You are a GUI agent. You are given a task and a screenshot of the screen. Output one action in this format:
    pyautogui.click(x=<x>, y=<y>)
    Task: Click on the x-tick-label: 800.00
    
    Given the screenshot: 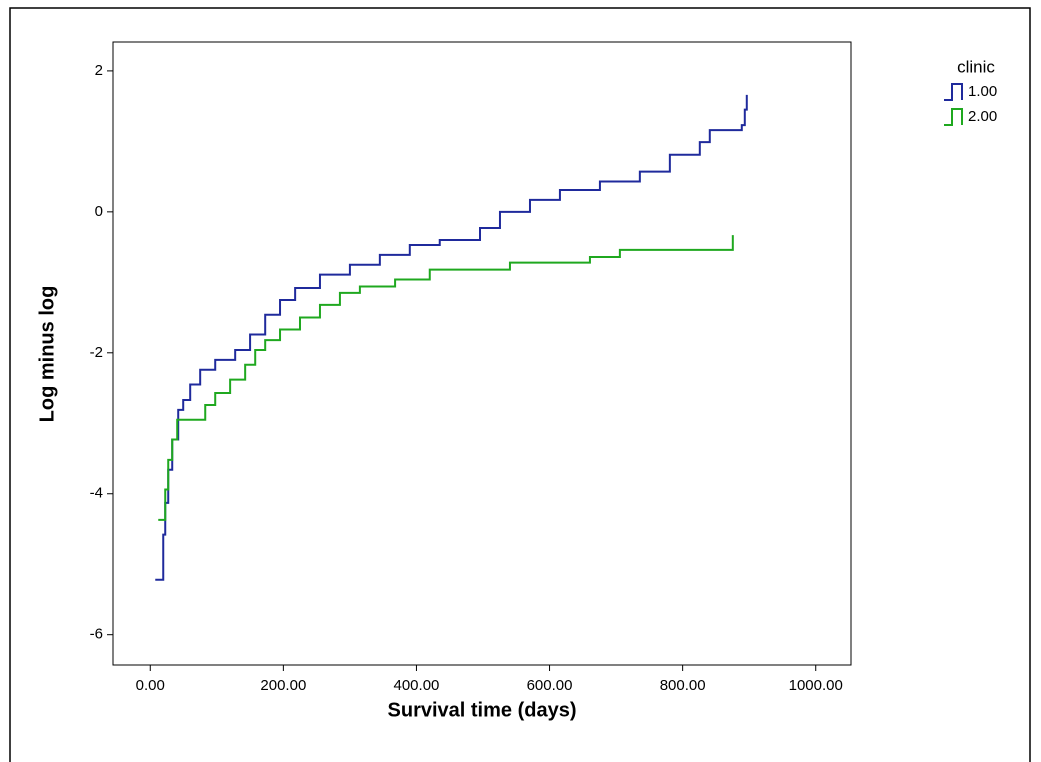 What is the action you would take?
    pyautogui.click(x=683, y=685)
    